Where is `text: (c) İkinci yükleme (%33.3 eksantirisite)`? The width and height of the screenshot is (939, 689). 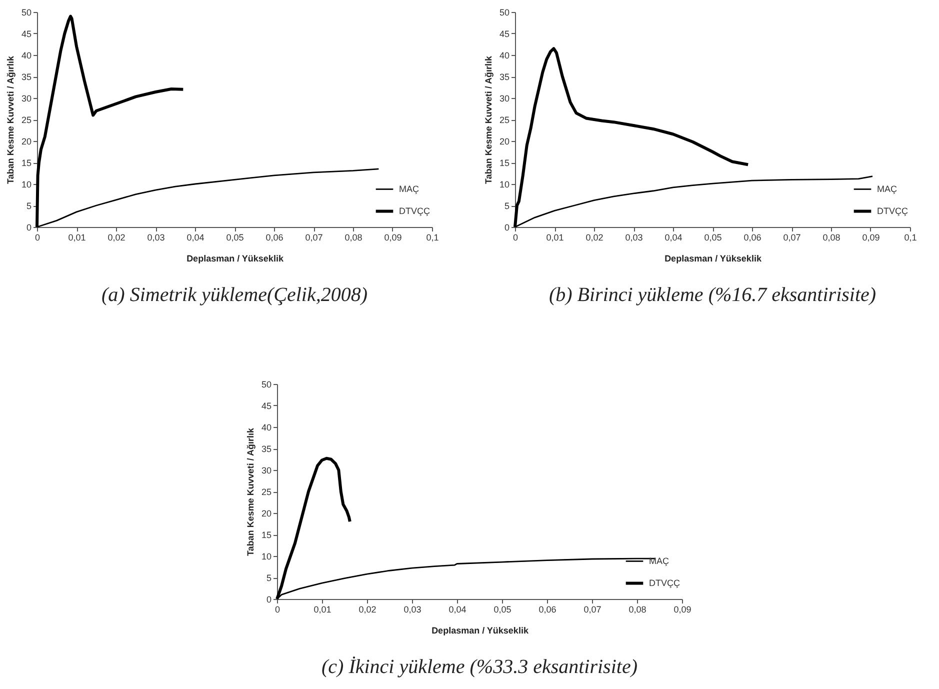
text: (c) İkinci yükleme (%33.3 eksantirisite) is located at coordinates (480, 667).